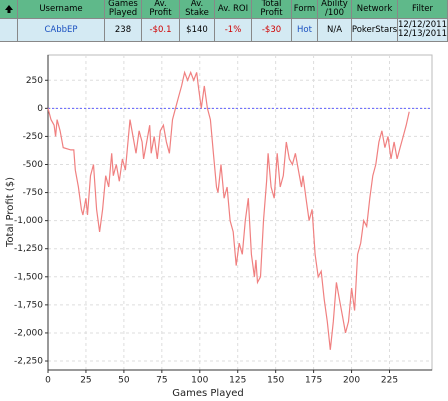 The width and height of the screenshot is (448, 401). I want to click on x-tick-label: 75, so click(161, 381).